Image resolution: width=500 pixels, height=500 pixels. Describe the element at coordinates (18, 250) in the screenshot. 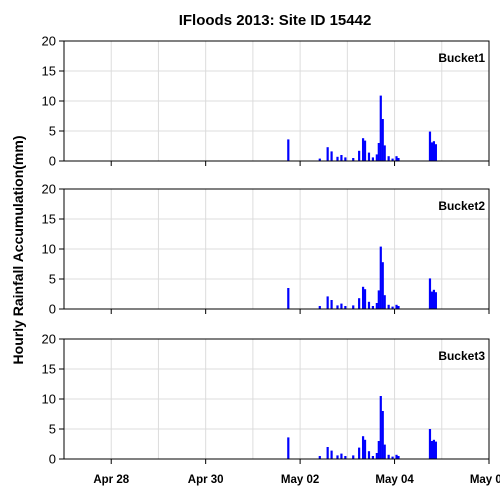

I see `y-axis-label: Hourly Rainfall Accumulation(mm)` at that location.